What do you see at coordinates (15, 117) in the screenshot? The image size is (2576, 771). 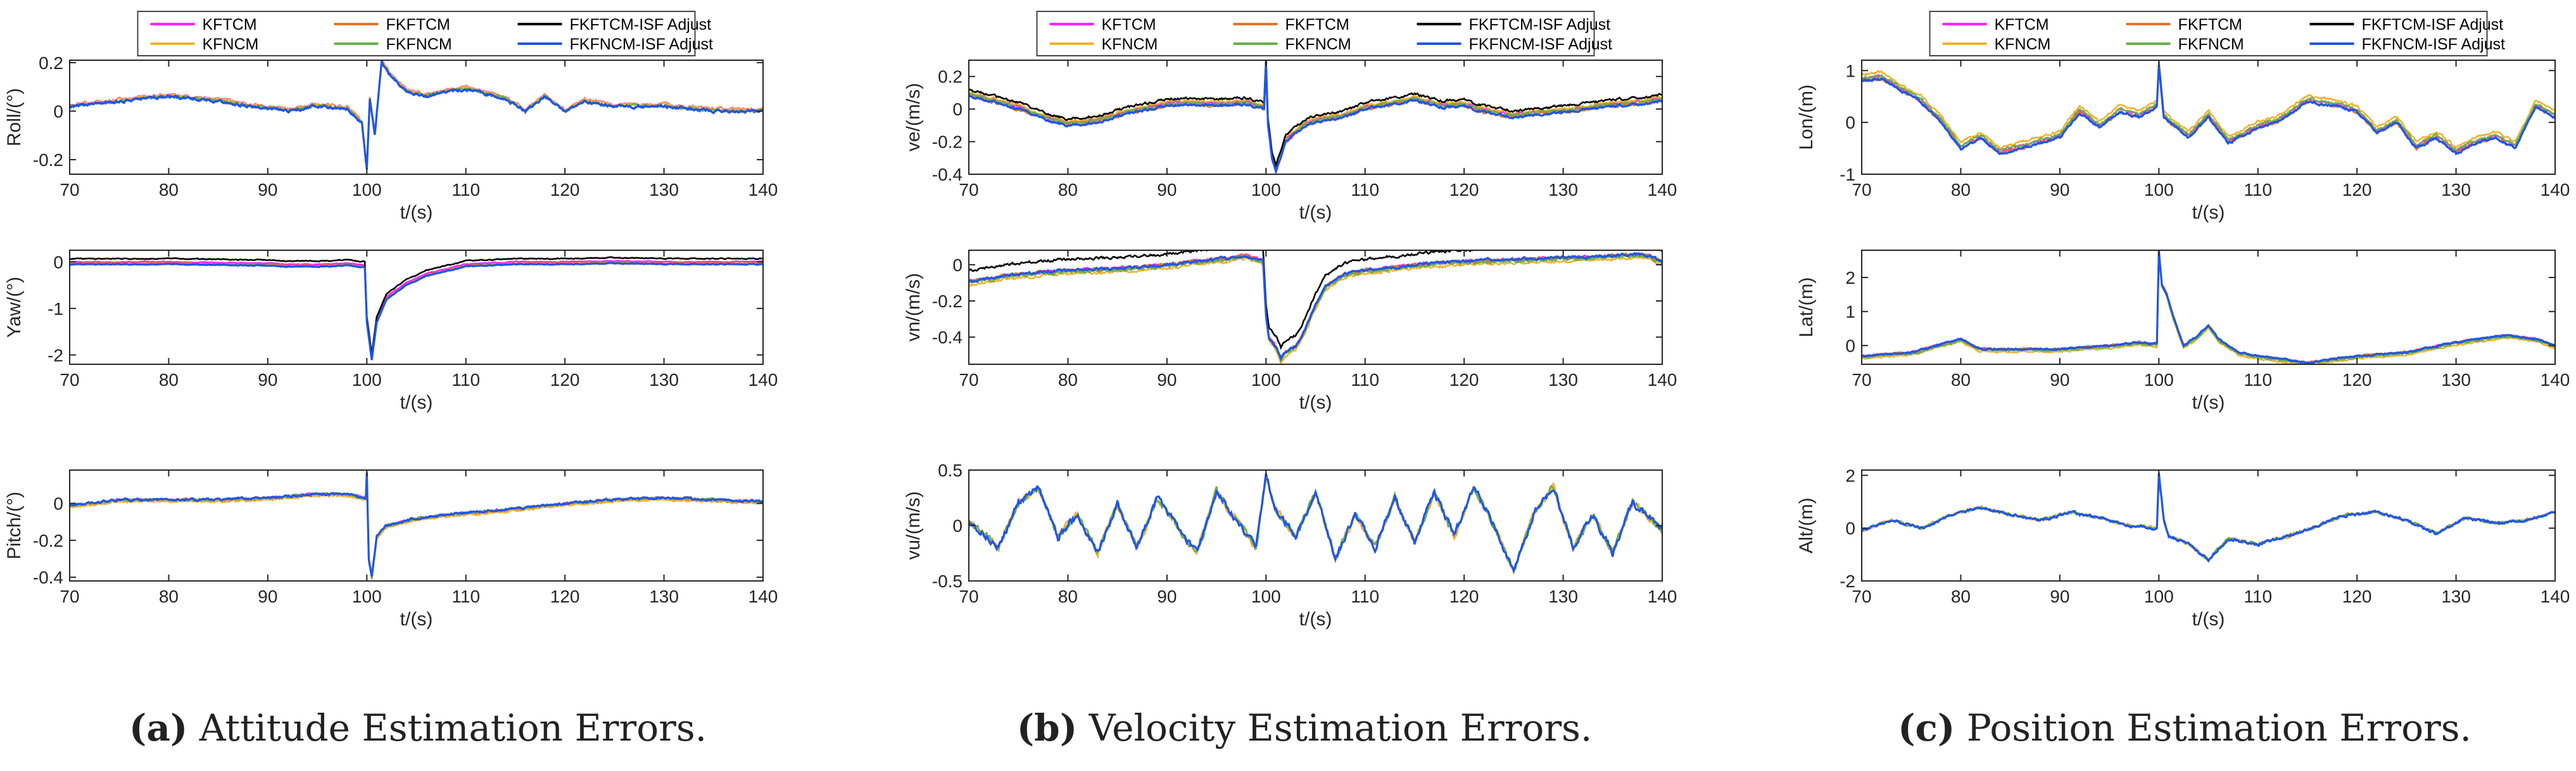 I see `y-axis-label: Roll/(°)` at bounding box center [15, 117].